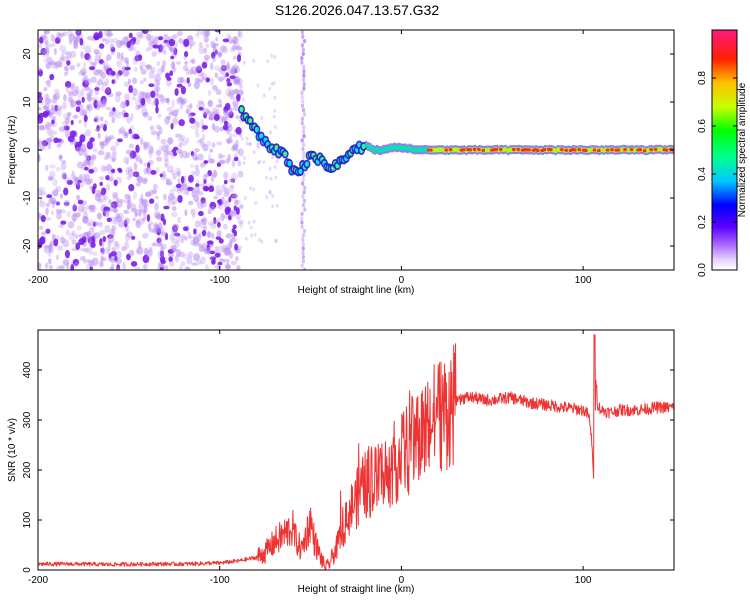 This screenshot has width=750, height=600. What do you see at coordinates (470, 150) in the screenshot?
I see `ridge-peak` at bounding box center [470, 150].